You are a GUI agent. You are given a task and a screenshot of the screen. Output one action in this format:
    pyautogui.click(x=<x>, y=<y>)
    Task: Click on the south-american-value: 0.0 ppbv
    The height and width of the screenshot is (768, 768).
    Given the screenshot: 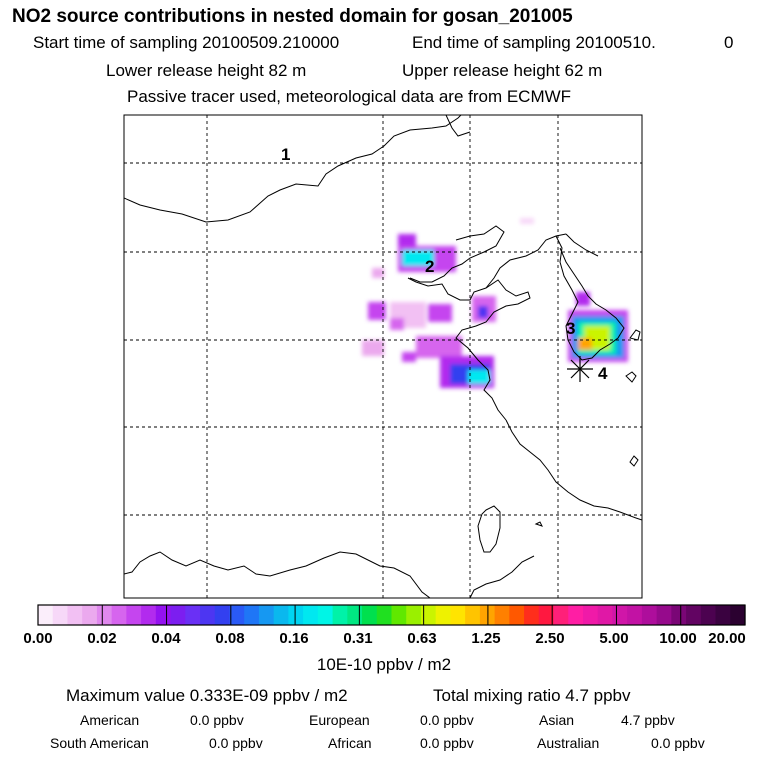 What is the action you would take?
    pyautogui.click(x=236, y=743)
    